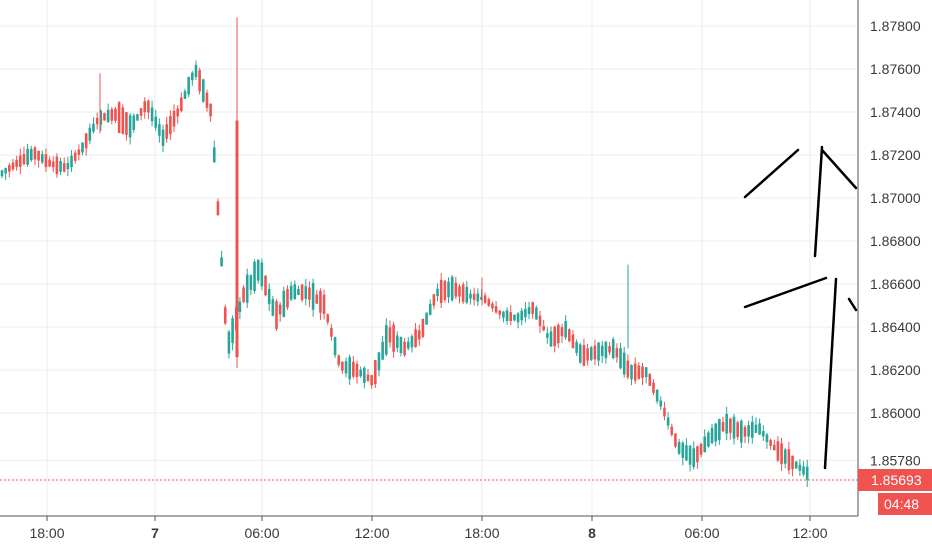 This screenshot has height=550, width=932. What do you see at coordinates (428, 528) in the screenshot?
I see `time-axis: 18:00 7 06:00 12:00 18:00 8 06:00 12:00` at bounding box center [428, 528].